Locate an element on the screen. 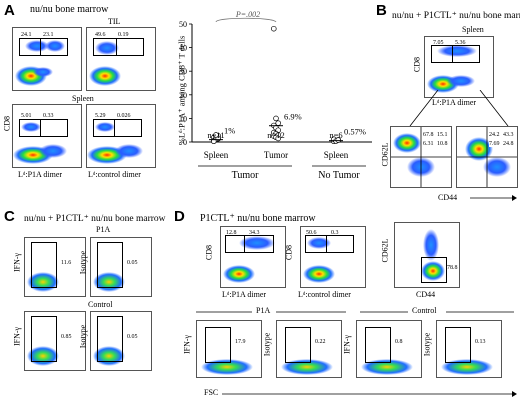 The image size is (520, 412). panel-d-title: P1CTL⁺ nu/nu bone marrow is located at coordinates (258, 218).